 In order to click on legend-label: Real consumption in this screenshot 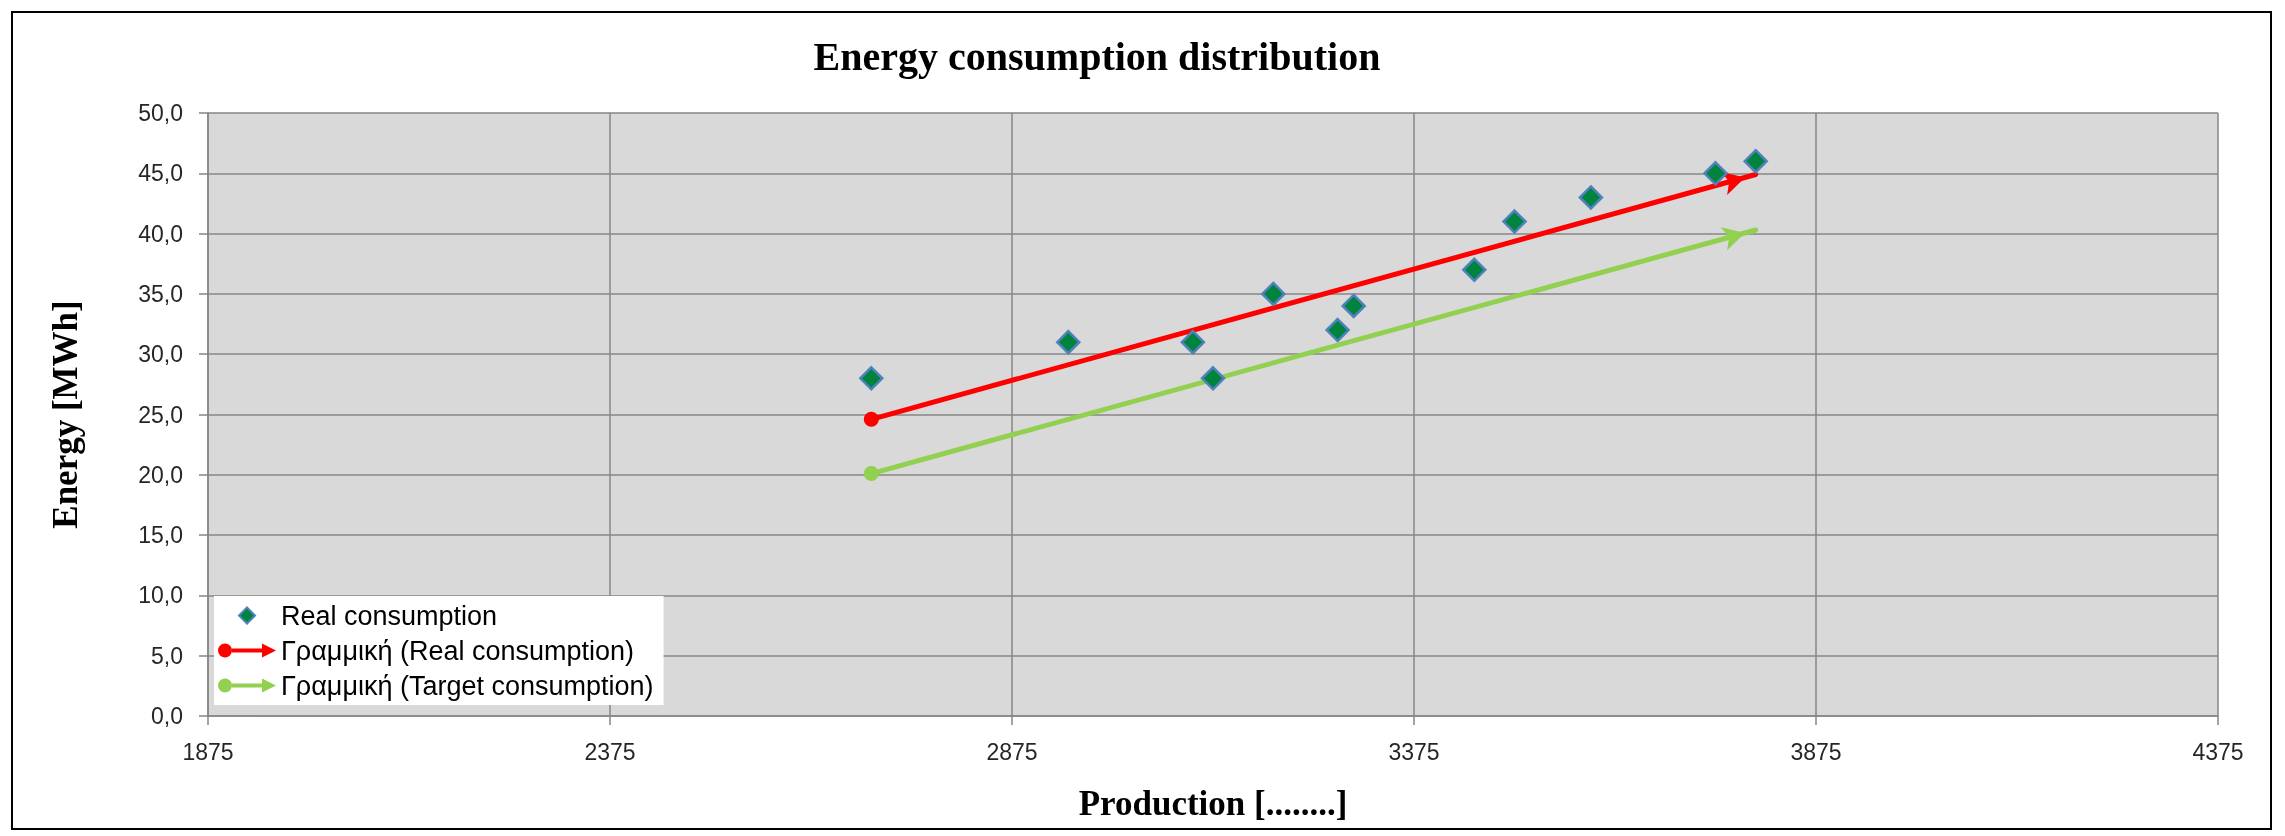, I will do `click(389, 615)`.